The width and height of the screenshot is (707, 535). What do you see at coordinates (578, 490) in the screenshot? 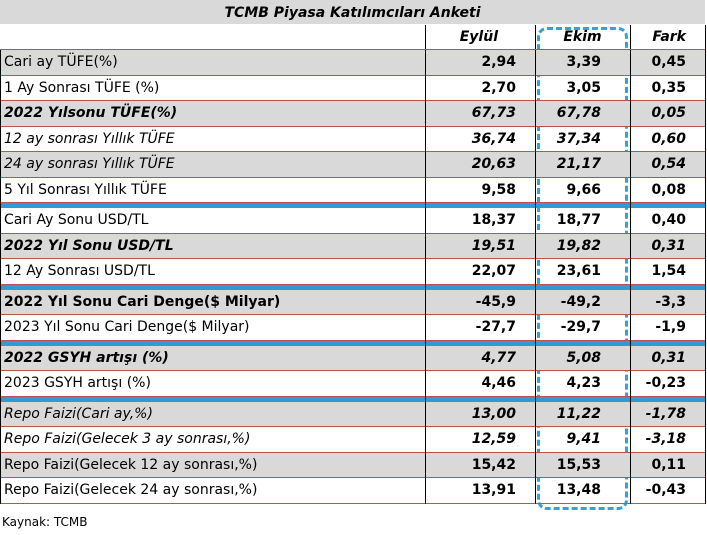
I see `cell-value: 13,48` at bounding box center [578, 490].